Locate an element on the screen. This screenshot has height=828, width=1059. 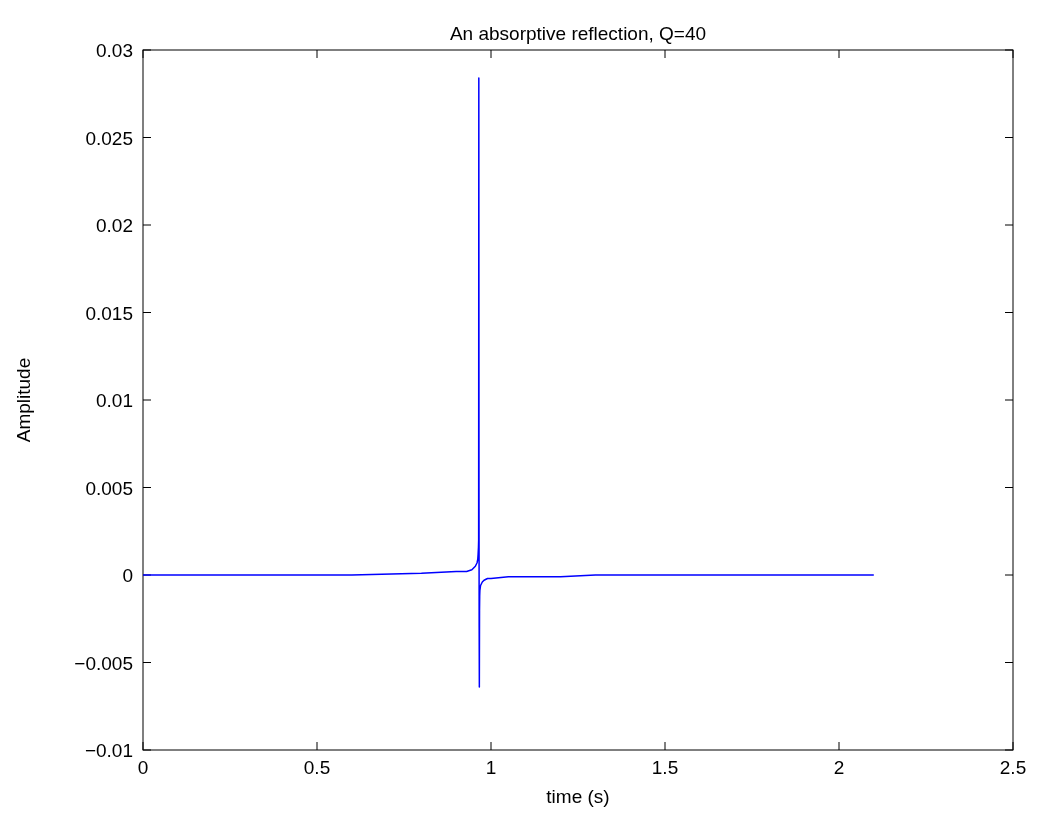
y-tick-label: 0 is located at coordinates (127, 575).